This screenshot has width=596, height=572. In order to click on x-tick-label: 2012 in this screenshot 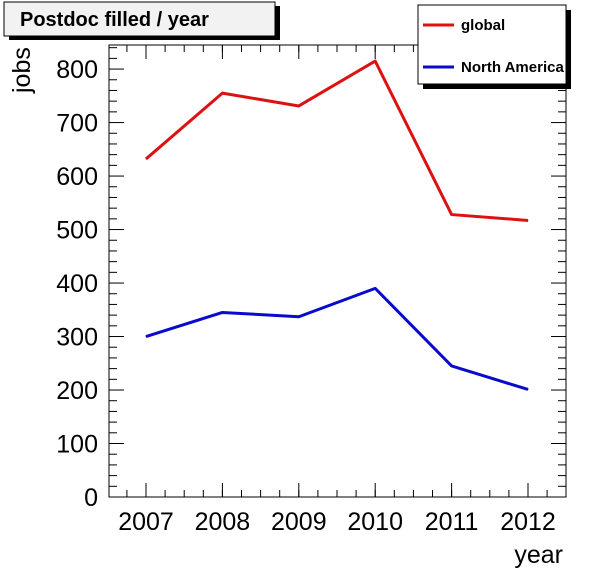, I will do `click(528, 522)`.